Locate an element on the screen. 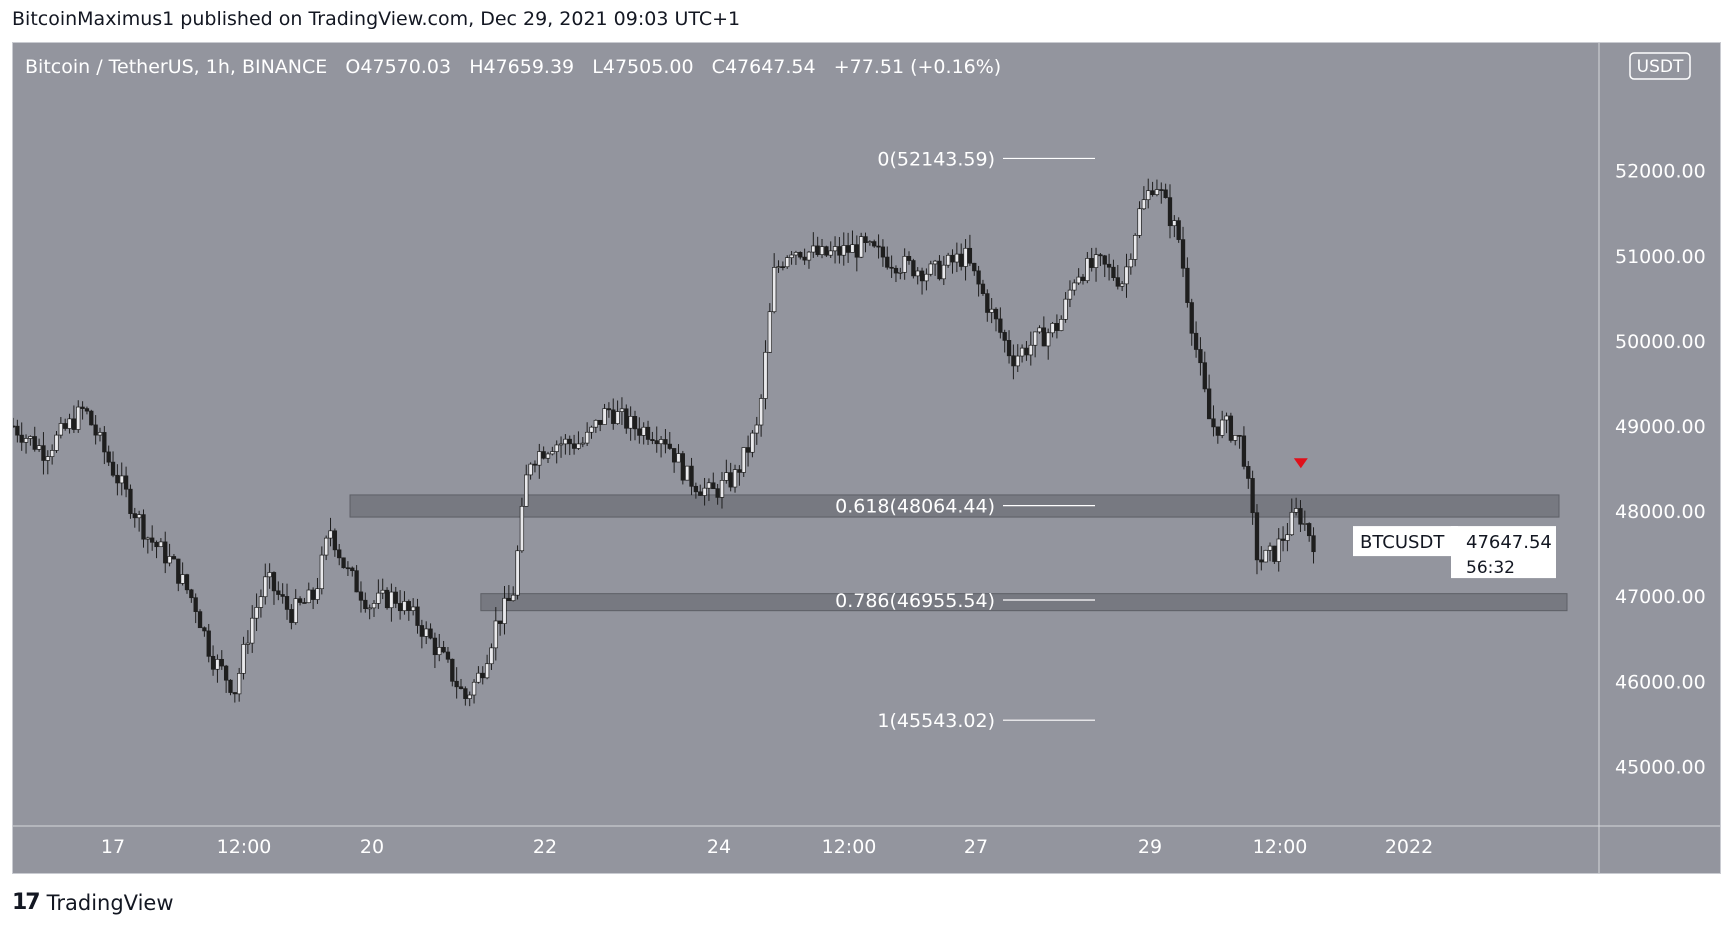 This screenshot has width=1730, height=926. tradingview-logo-text: TradingView is located at coordinates (110, 902).